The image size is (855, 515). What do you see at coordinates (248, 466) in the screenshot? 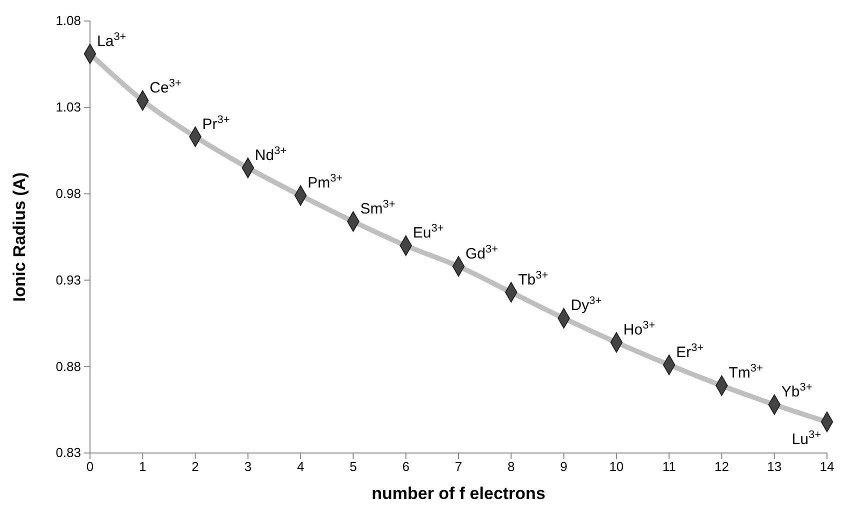
I see `x-tick-label: 3` at bounding box center [248, 466].